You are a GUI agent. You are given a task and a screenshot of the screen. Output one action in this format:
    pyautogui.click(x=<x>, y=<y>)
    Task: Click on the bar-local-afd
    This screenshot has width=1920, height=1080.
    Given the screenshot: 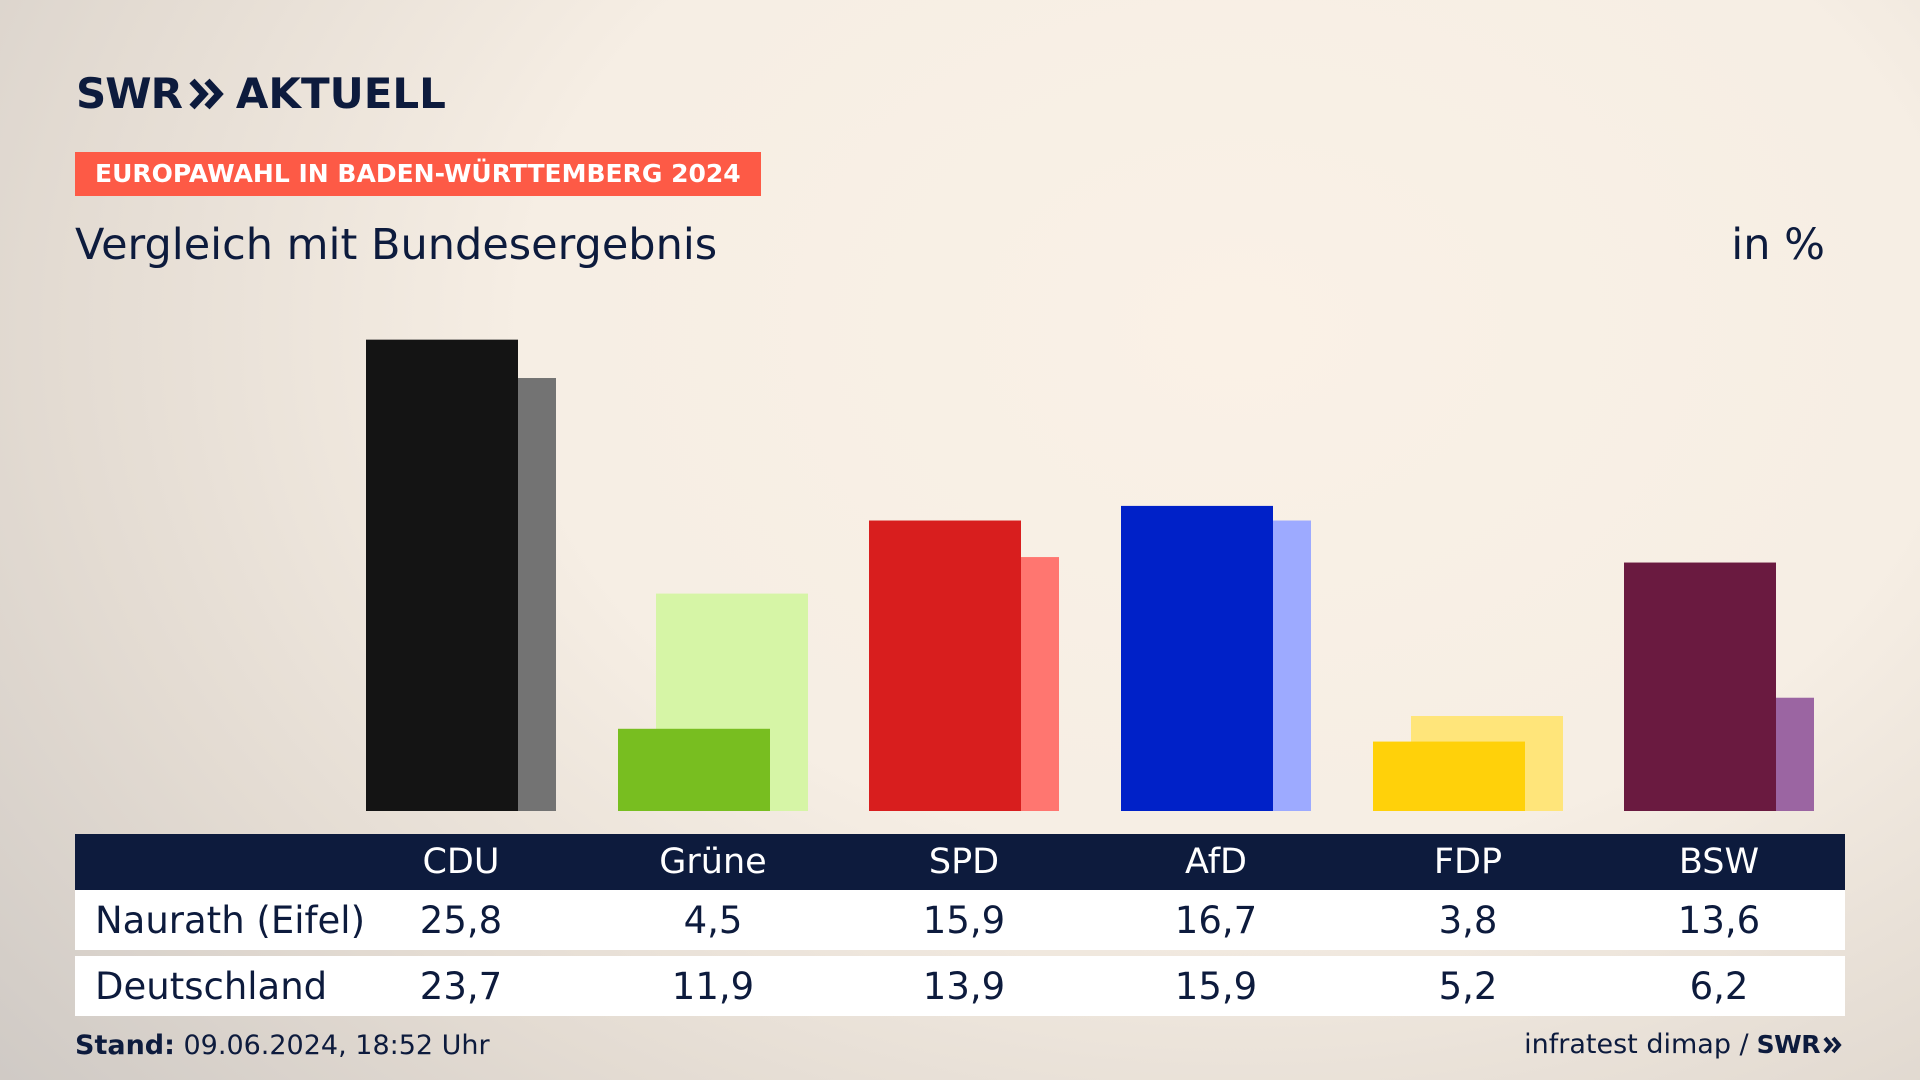 What is the action you would take?
    pyautogui.click(x=1197, y=658)
    